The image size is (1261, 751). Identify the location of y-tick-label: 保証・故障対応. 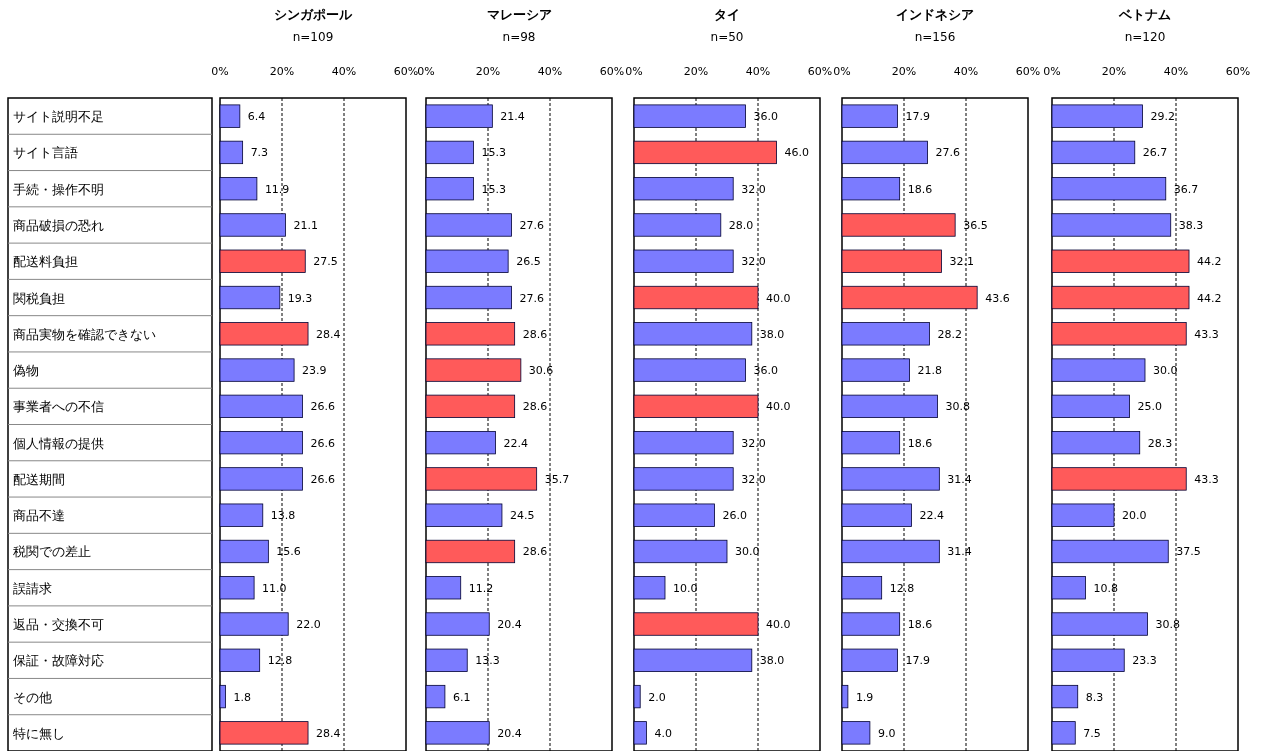
(58, 661).